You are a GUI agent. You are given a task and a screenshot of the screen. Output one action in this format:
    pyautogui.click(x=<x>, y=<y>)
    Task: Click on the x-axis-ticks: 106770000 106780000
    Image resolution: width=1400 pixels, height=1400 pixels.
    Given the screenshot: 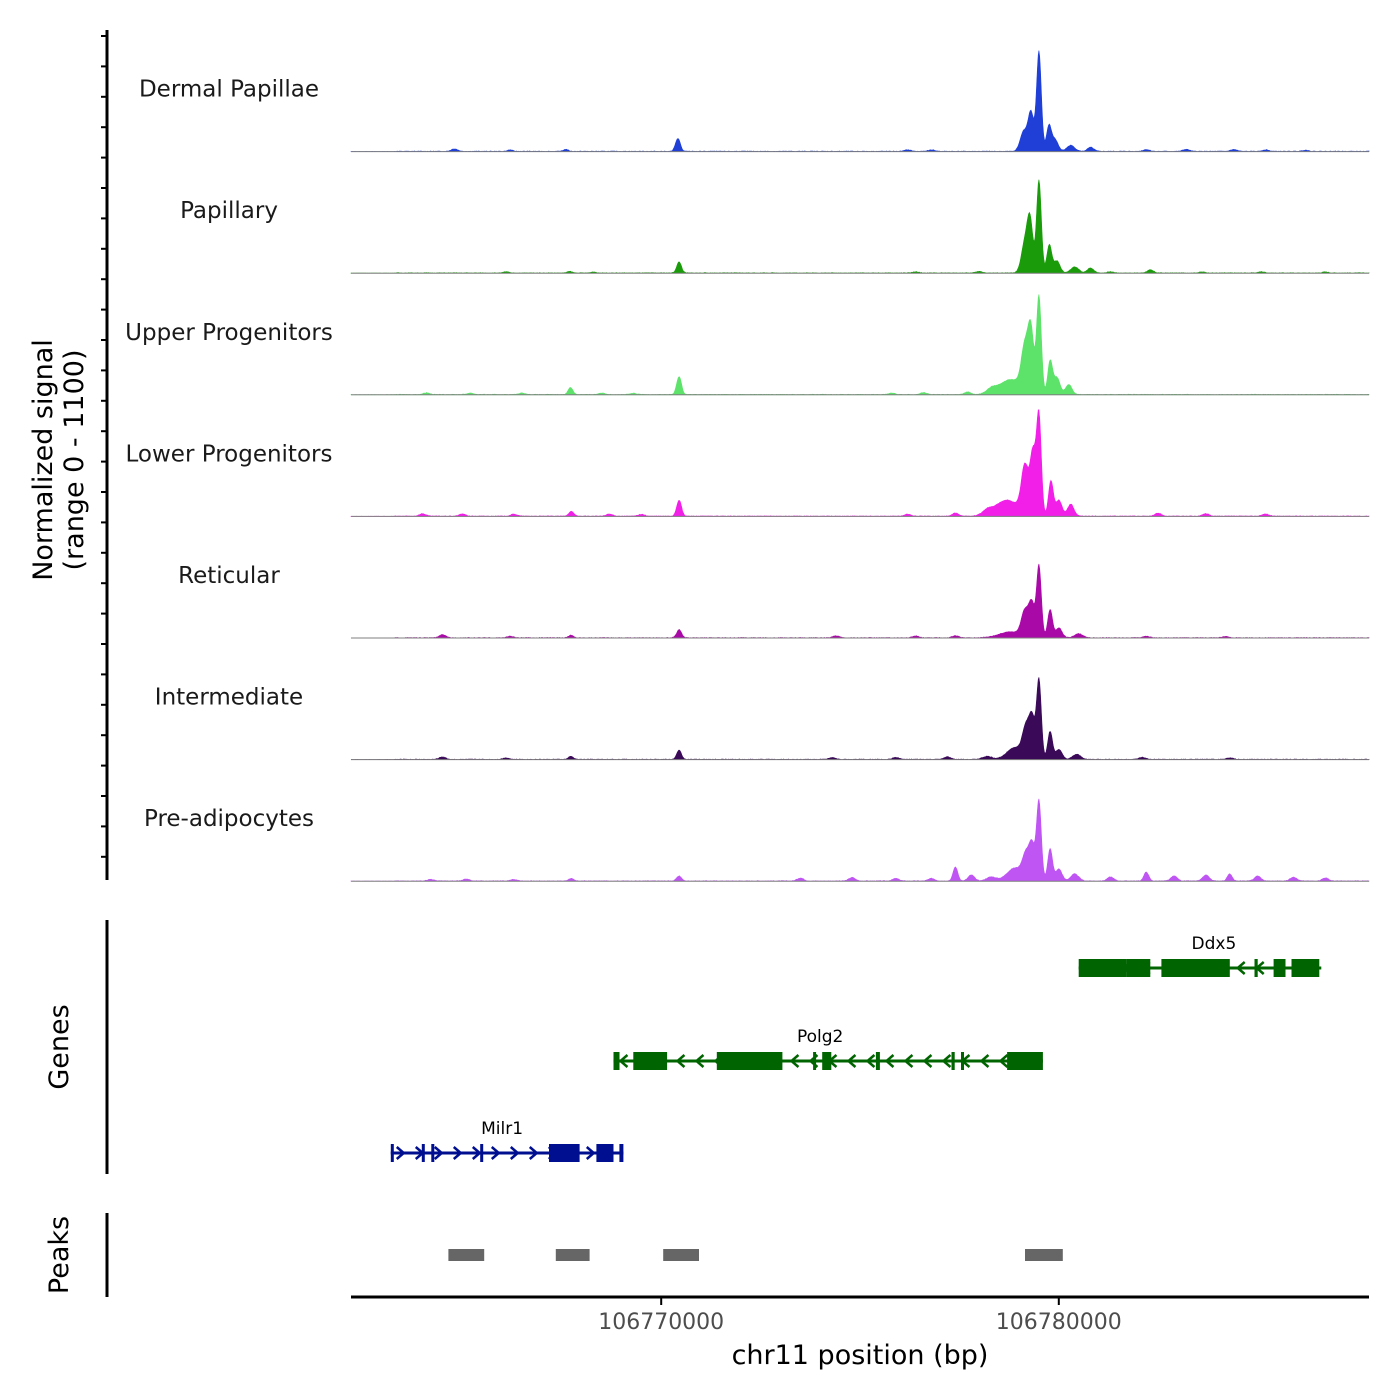 What is the action you would take?
    pyautogui.click(x=860, y=1316)
    